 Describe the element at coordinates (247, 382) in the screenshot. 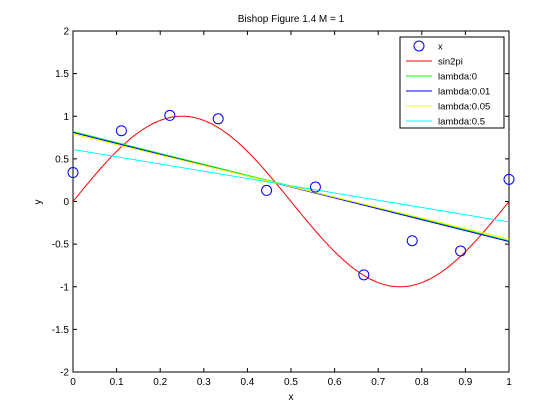

I see `x-tick-label: 0.4` at that location.